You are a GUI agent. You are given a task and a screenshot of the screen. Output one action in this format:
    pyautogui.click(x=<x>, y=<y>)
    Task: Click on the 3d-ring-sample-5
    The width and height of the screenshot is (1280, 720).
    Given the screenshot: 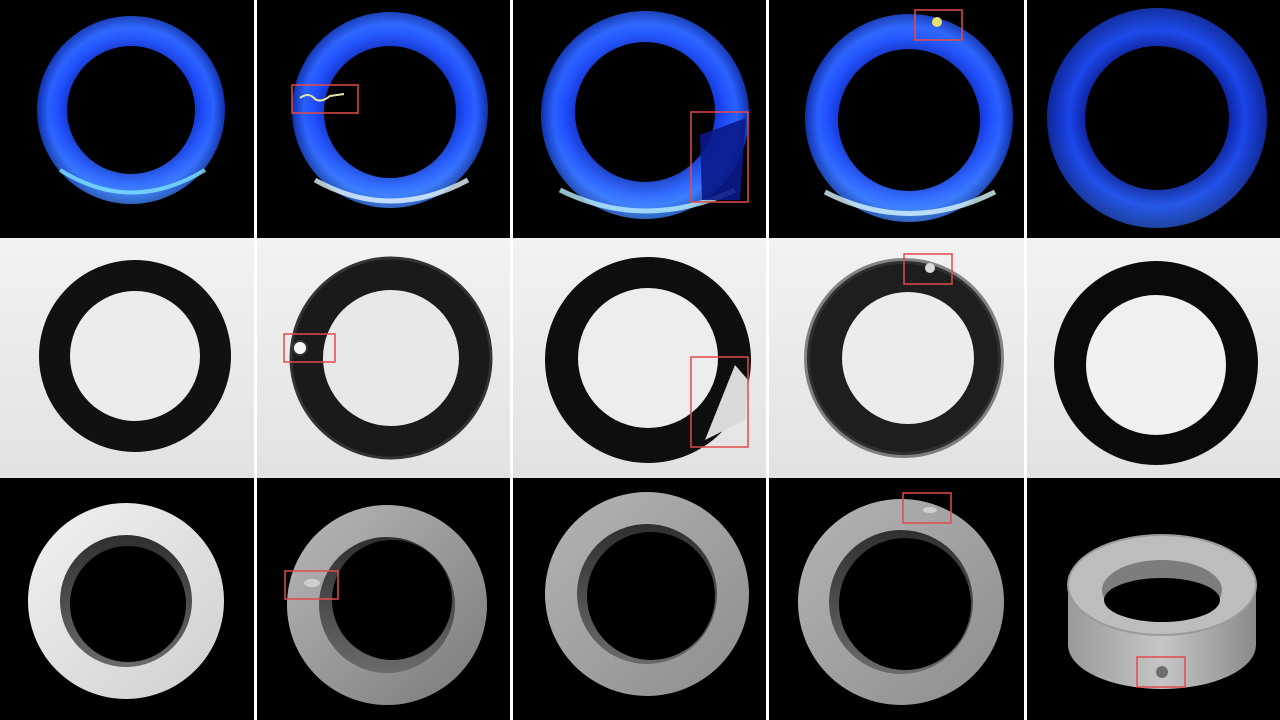 What is the action you would take?
    pyautogui.click(x=1162, y=611)
    